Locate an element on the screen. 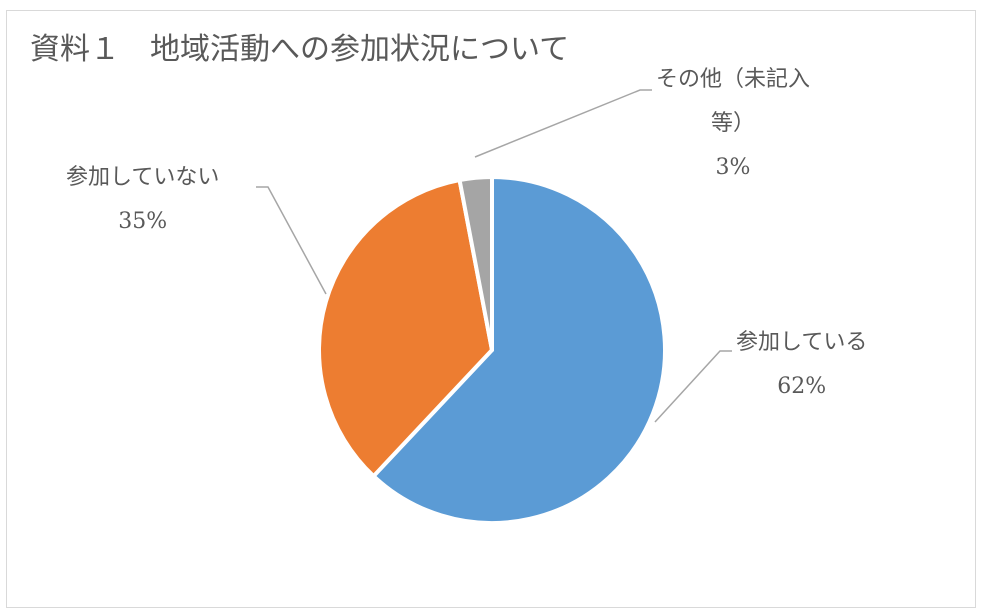 The image size is (986, 615). slice-label-other-name-line2: 等） is located at coordinates (733, 123).